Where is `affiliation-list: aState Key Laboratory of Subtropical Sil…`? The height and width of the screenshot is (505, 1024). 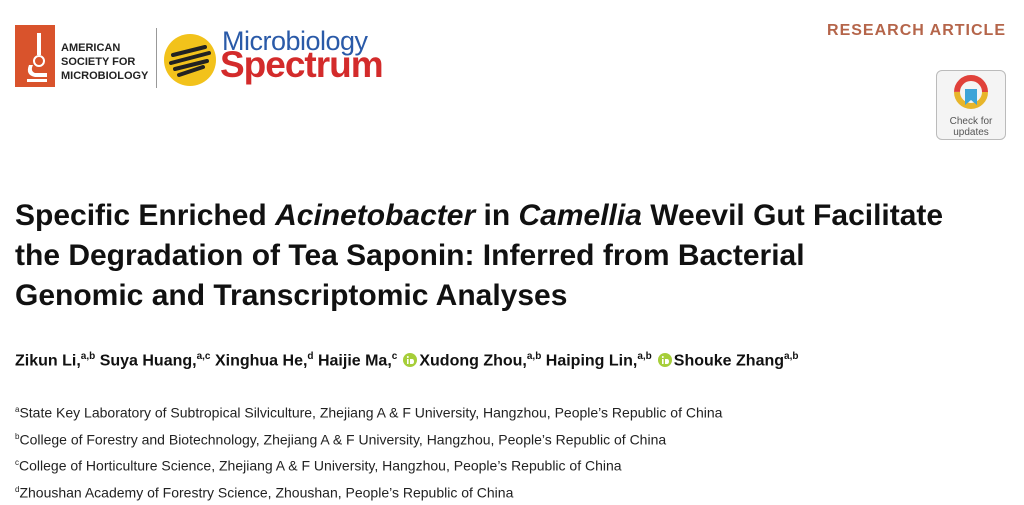
affiliation-list: aState Key Laboratory of Subtropical Sil… is located at coordinates (368, 451).